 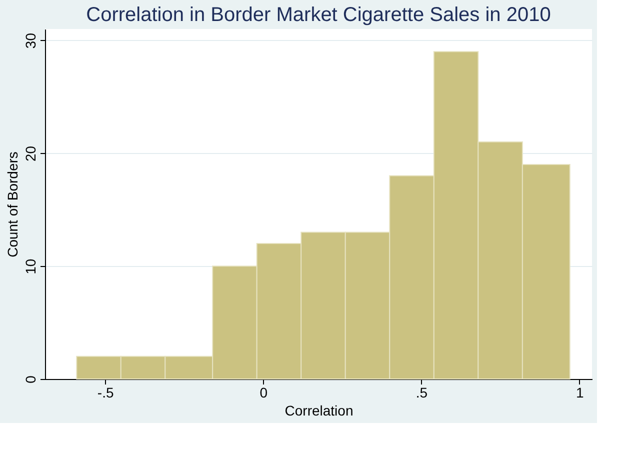 What do you see at coordinates (422, 392) in the screenshot?
I see `x-tick-label: .5` at bounding box center [422, 392].